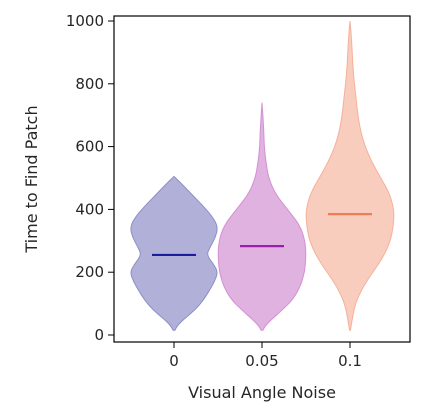 The height and width of the screenshot is (417, 431). Describe the element at coordinates (350, 361) in the screenshot. I see `x-tick-label: 0.1` at that location.